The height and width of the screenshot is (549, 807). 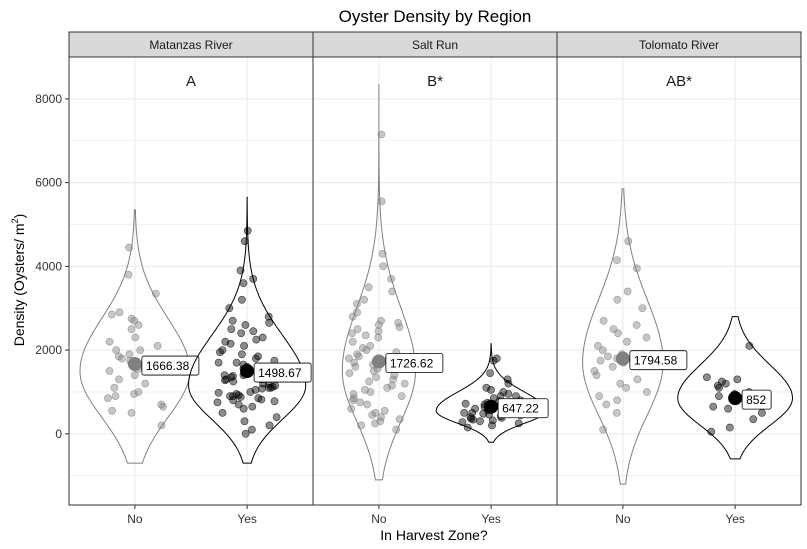 What do you see at coordinates (48, 183) in the screenshot?
I see `y-tick-label: 6000` at bounding box center [48, 183].